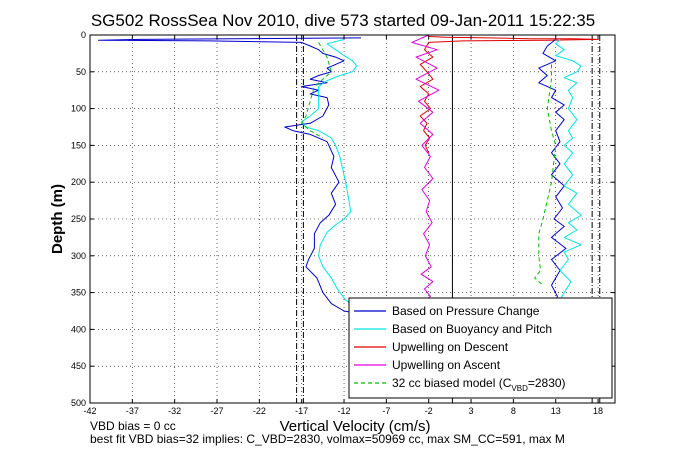 The width and height of the screenshot is (681, 454). Describe the element at coordinates (78, 329) in the screenshot. I see `y-tick-label: 400` at that location.